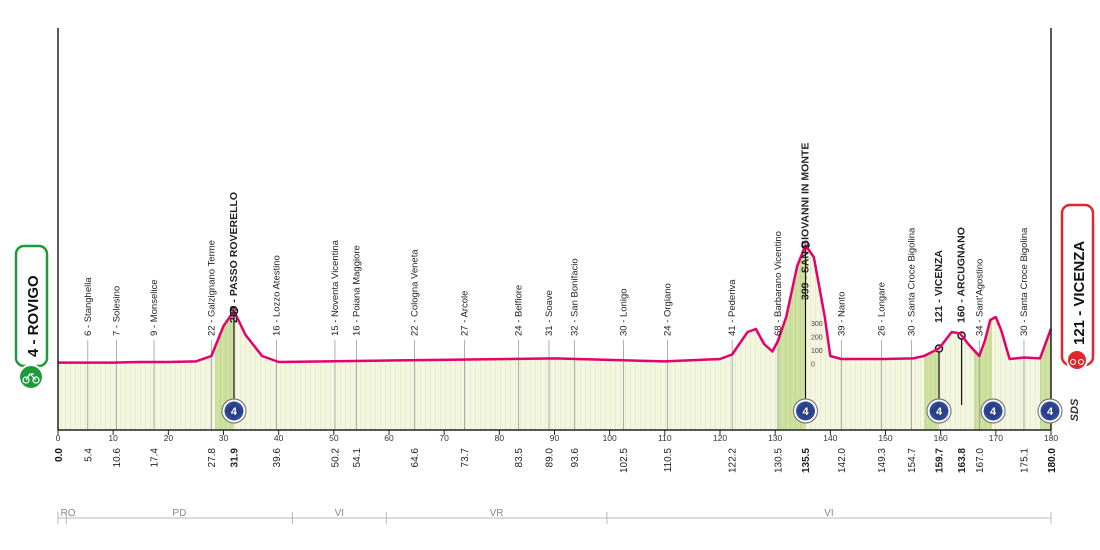  I want to click on km-marker-label: 102.5, so click(624, 460).